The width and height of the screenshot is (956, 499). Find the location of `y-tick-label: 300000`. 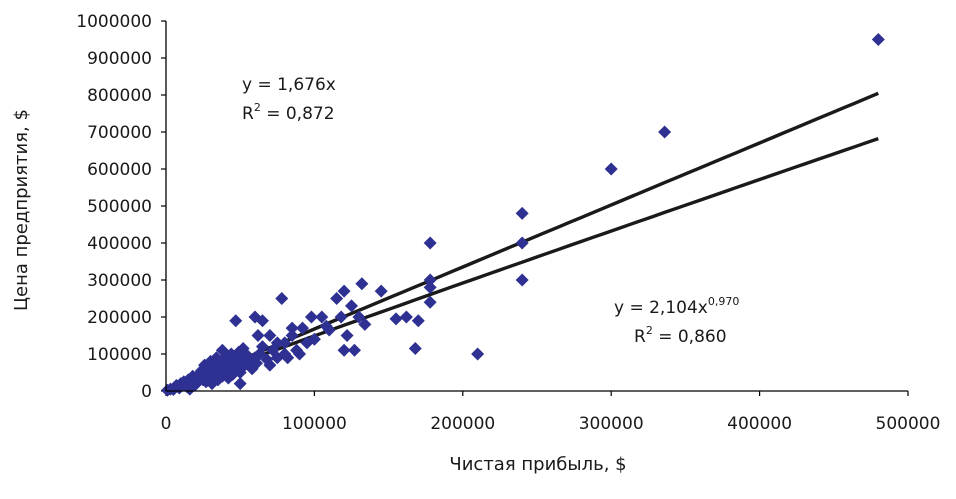

y-tick-label: 300000 is located at coordinates (119, 281).